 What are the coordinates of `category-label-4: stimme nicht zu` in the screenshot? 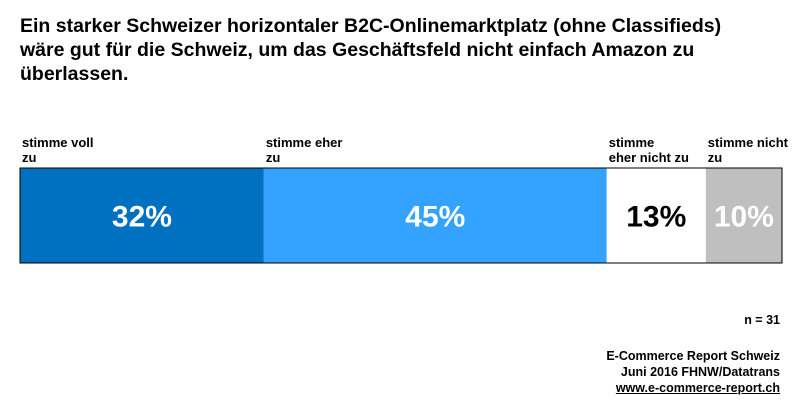 It's located at (748, 150).